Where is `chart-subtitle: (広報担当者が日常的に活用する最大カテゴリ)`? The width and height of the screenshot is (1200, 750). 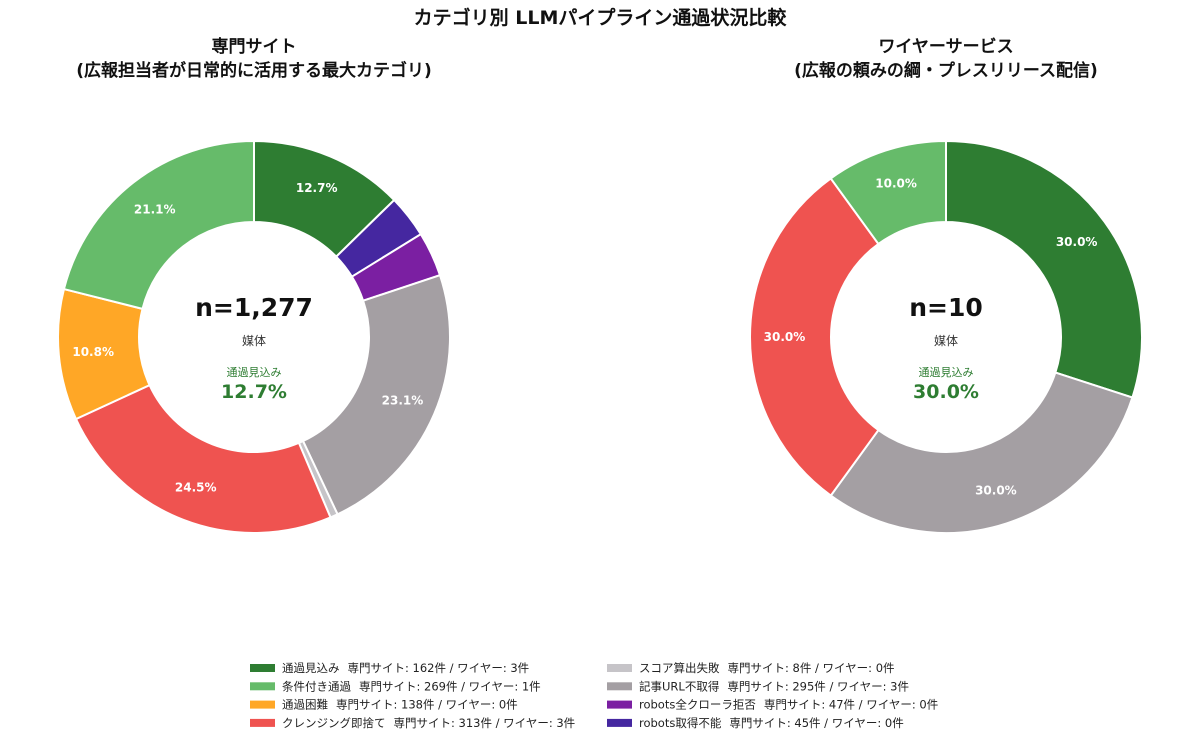
chart-subtitle: (広報担当者が日常的に活用する最大カテゴリ) is located at coordinates (254, 70).